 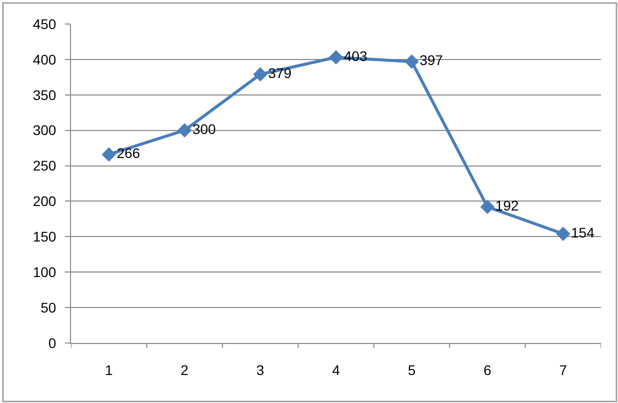 What do you see at coordinates (44, 59) in the screenshot?
I see `y-tick-label: 400` at bounding box center [44, 59].